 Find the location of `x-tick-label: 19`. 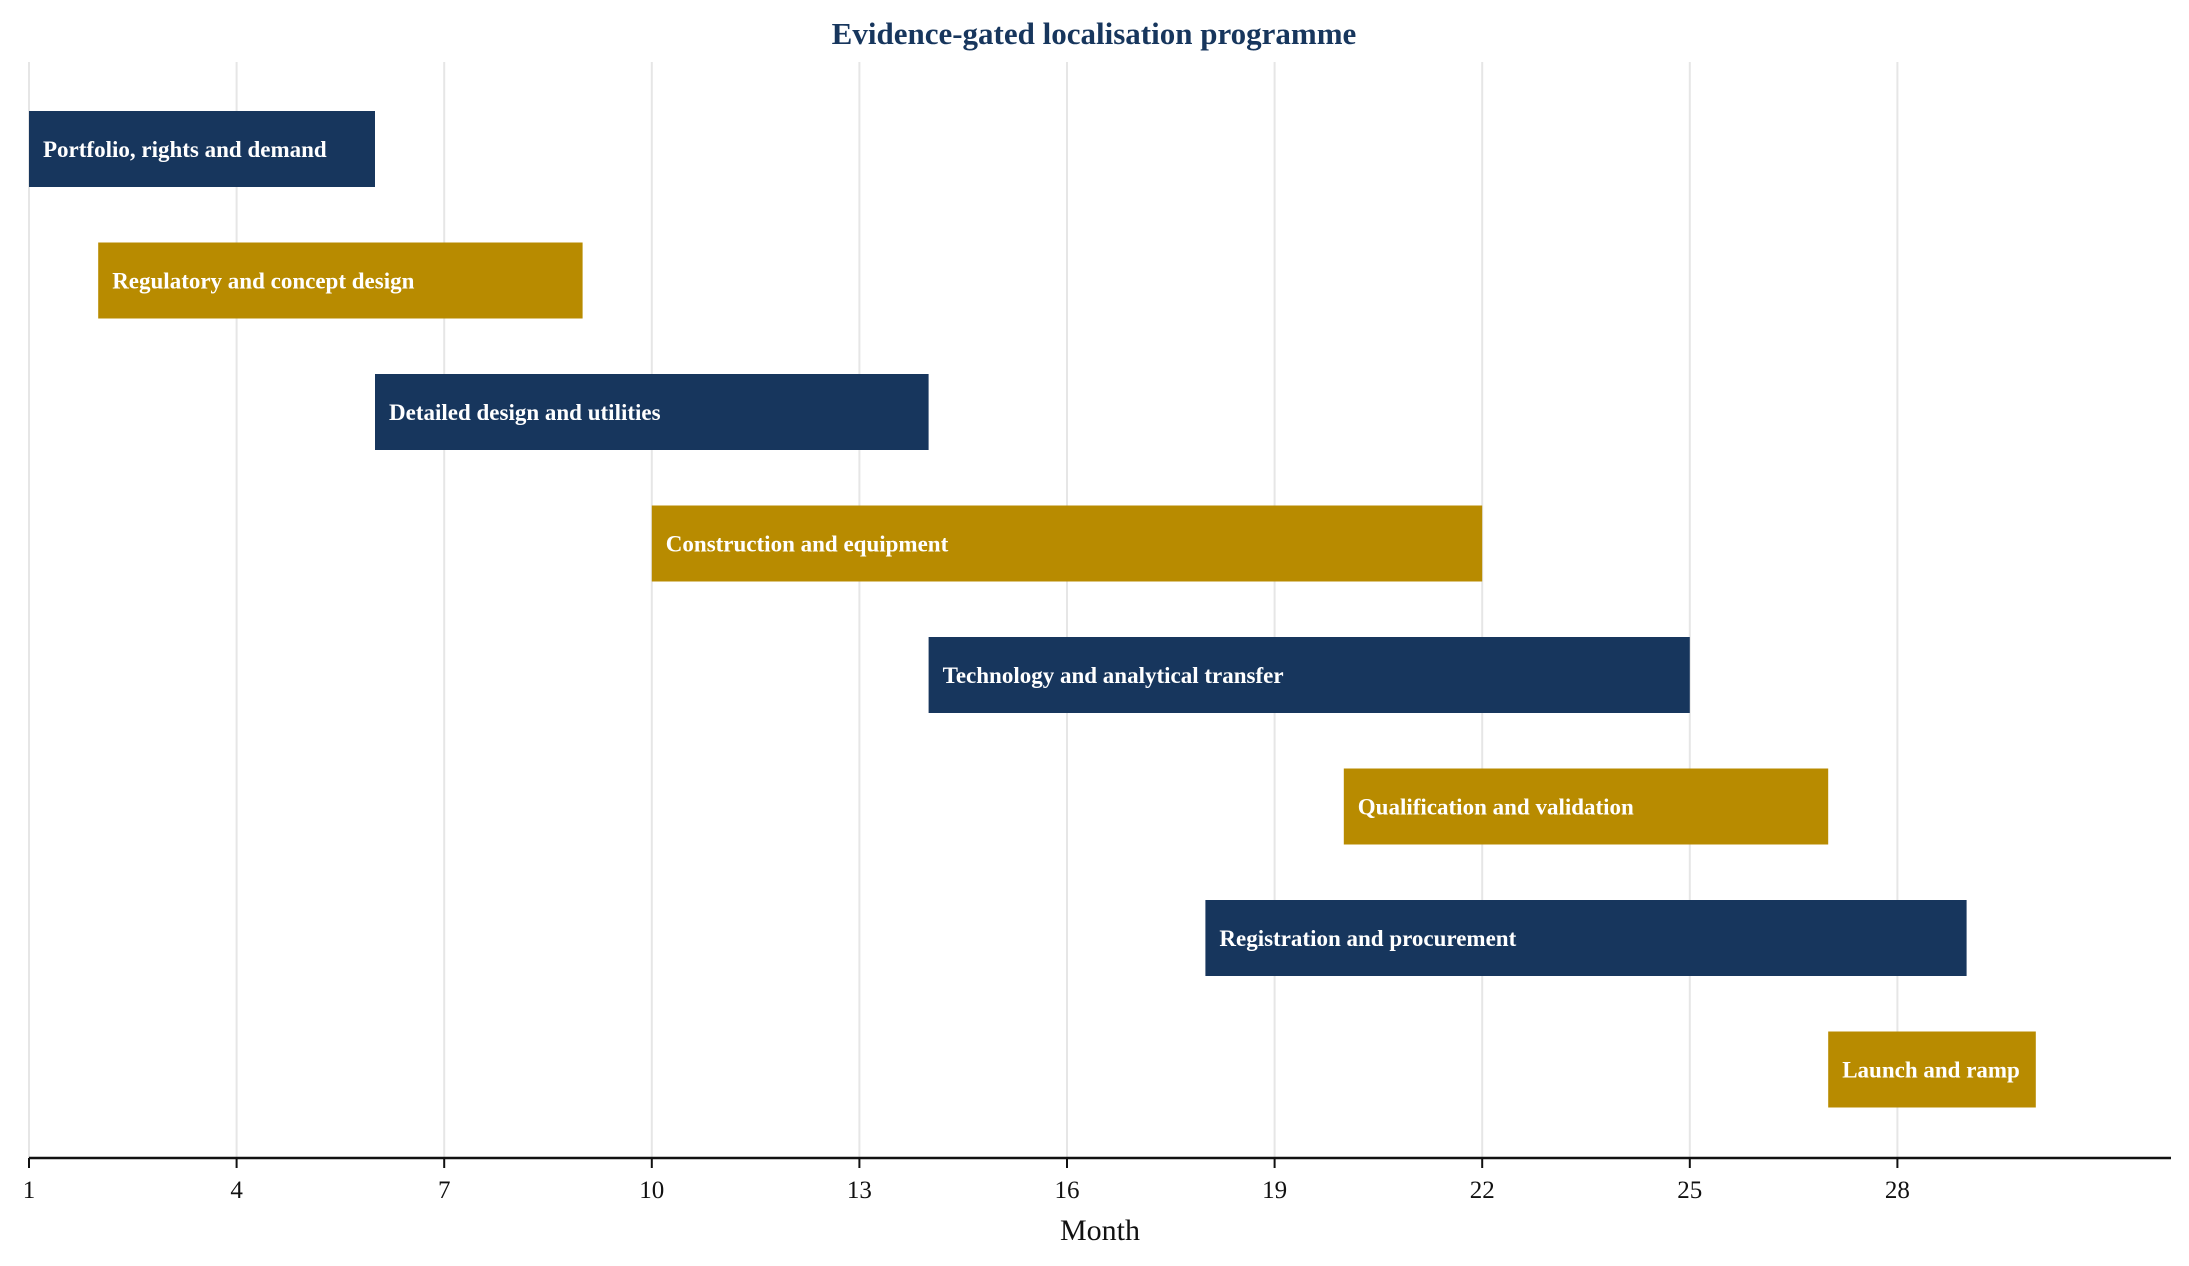

x-tick-label: 19 is located at coordinates (1274, 1190).